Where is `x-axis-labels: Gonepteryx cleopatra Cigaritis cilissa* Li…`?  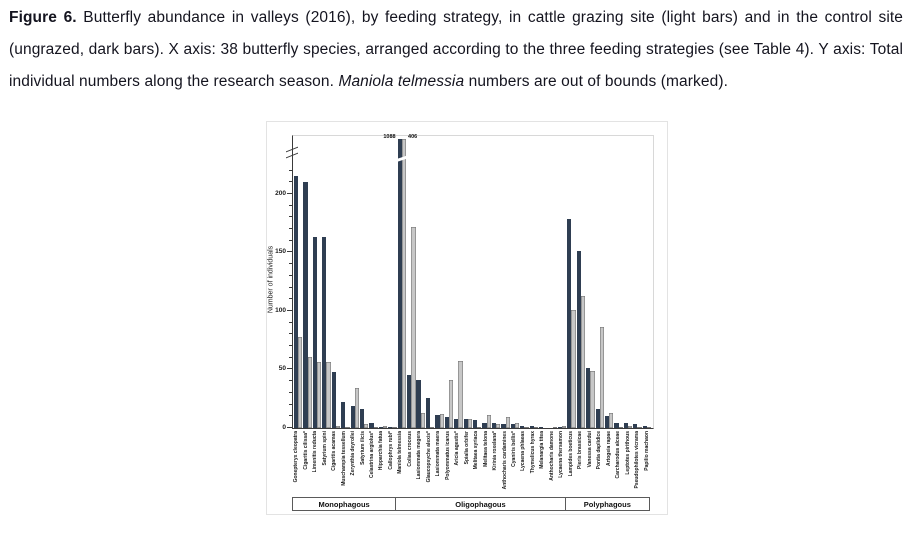 x-axis-labels: Gonepteryx cleopatra Cigaritis cilissa* Li… is located at coordinates (472, 463).